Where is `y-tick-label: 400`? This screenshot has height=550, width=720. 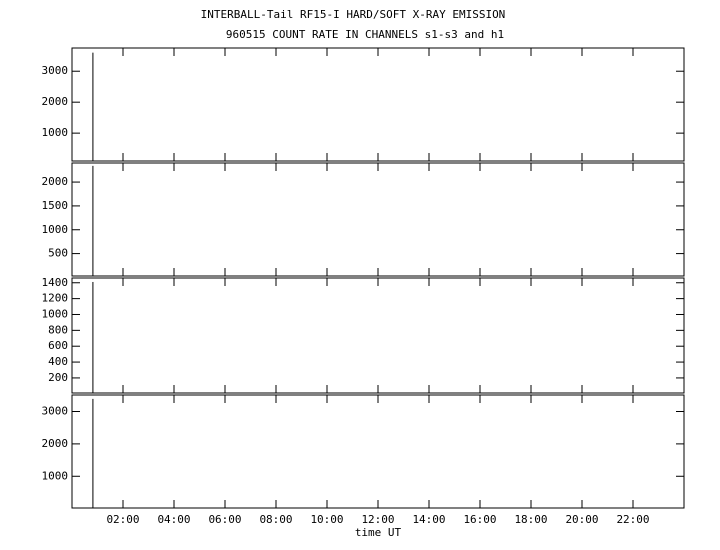 y-tick-label: 400 is located at coordinates (58, 361).